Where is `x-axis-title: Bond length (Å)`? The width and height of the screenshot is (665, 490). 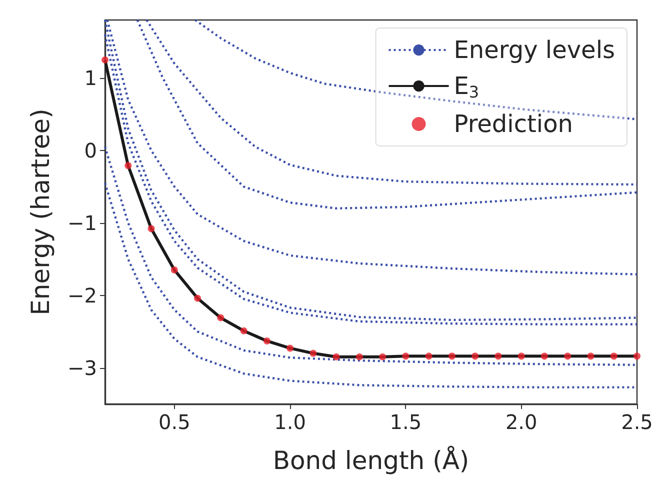
x-axis-title: Bond length (Å) is located at coordinates (371, 460).